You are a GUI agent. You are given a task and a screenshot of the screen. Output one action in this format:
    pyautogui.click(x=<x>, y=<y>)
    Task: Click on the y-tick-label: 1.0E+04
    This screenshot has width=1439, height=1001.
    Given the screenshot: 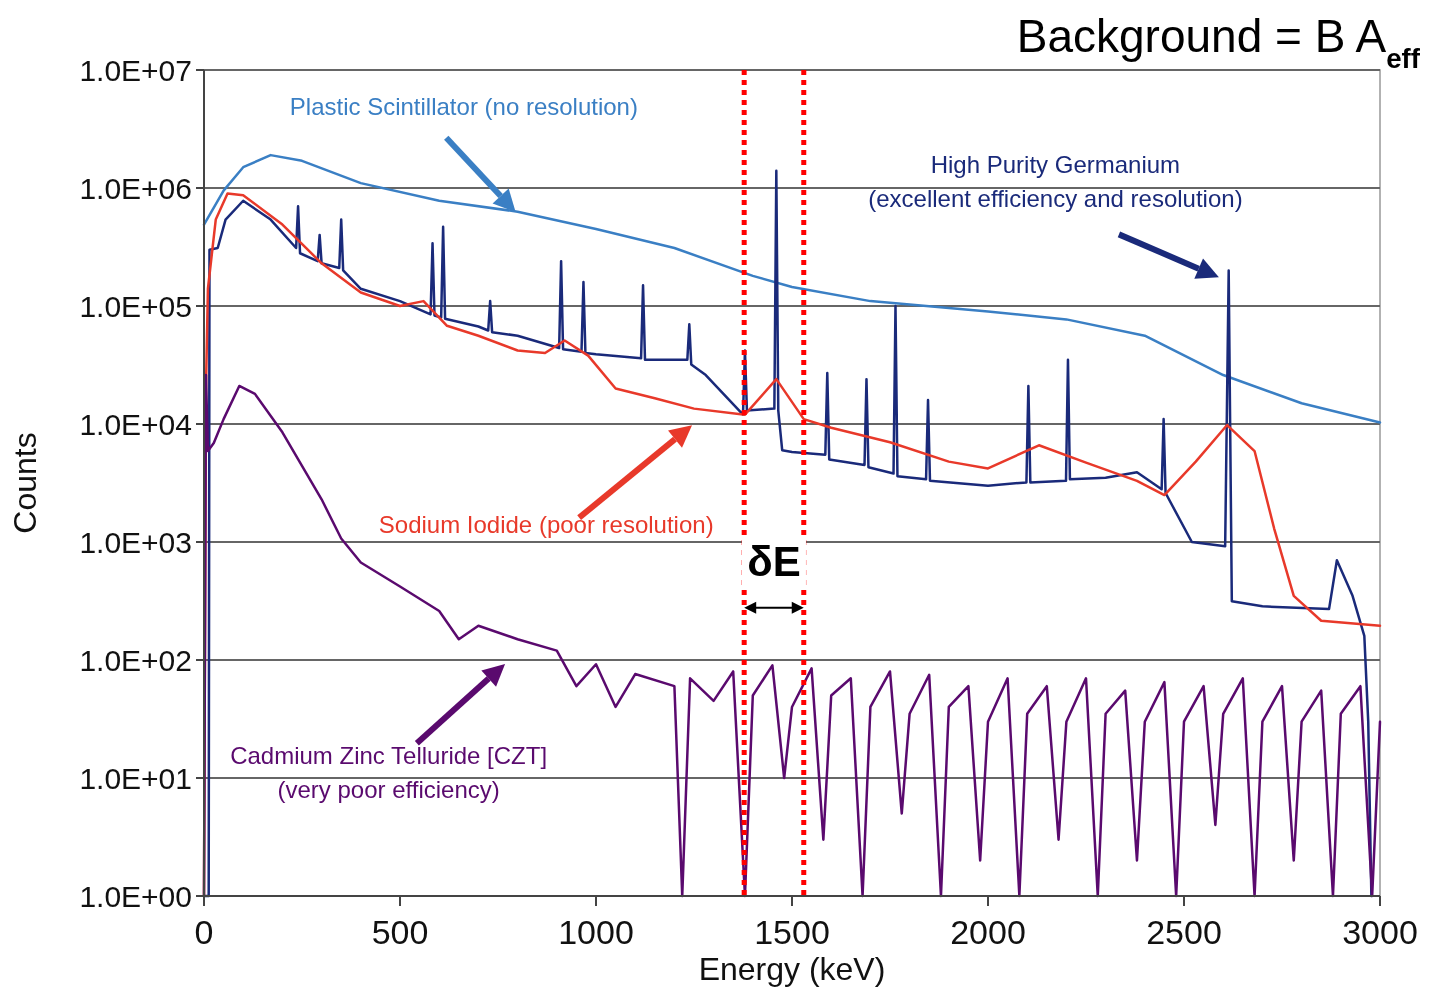 What is the action you would take?
    pyautogui.click(x=135, y=424)
    